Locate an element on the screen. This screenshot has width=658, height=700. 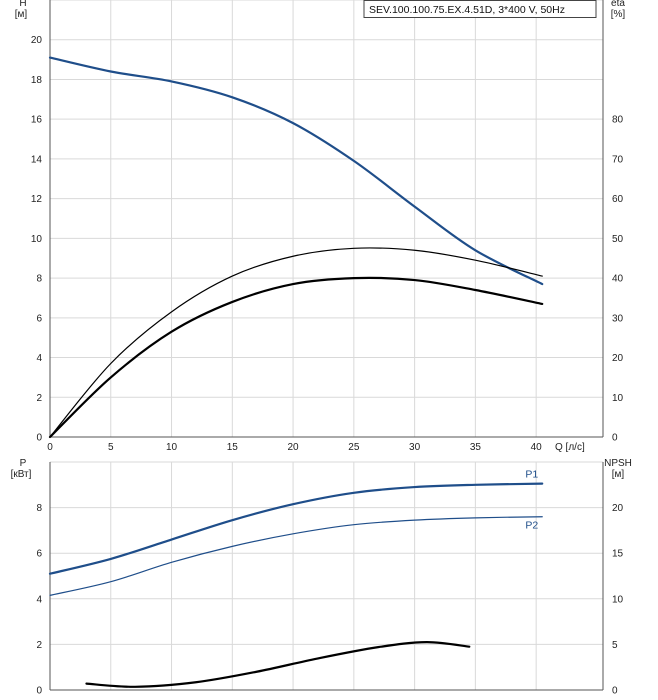
y-left-tick-label: 14 is located at coordinates (37, 159).